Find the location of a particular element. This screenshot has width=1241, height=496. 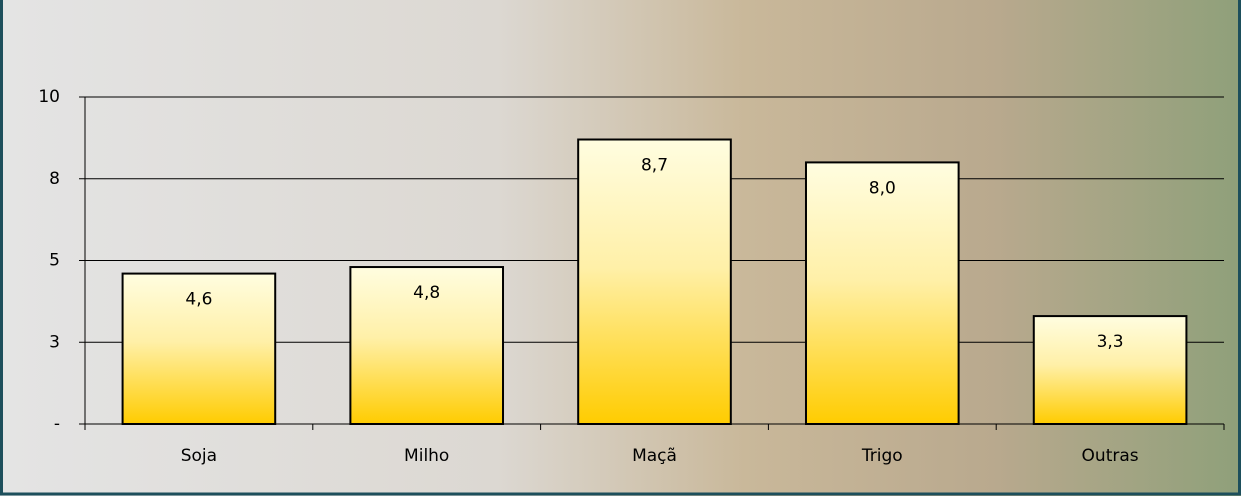

x-tick-label: Trigo is located at coordinates (882, 456).